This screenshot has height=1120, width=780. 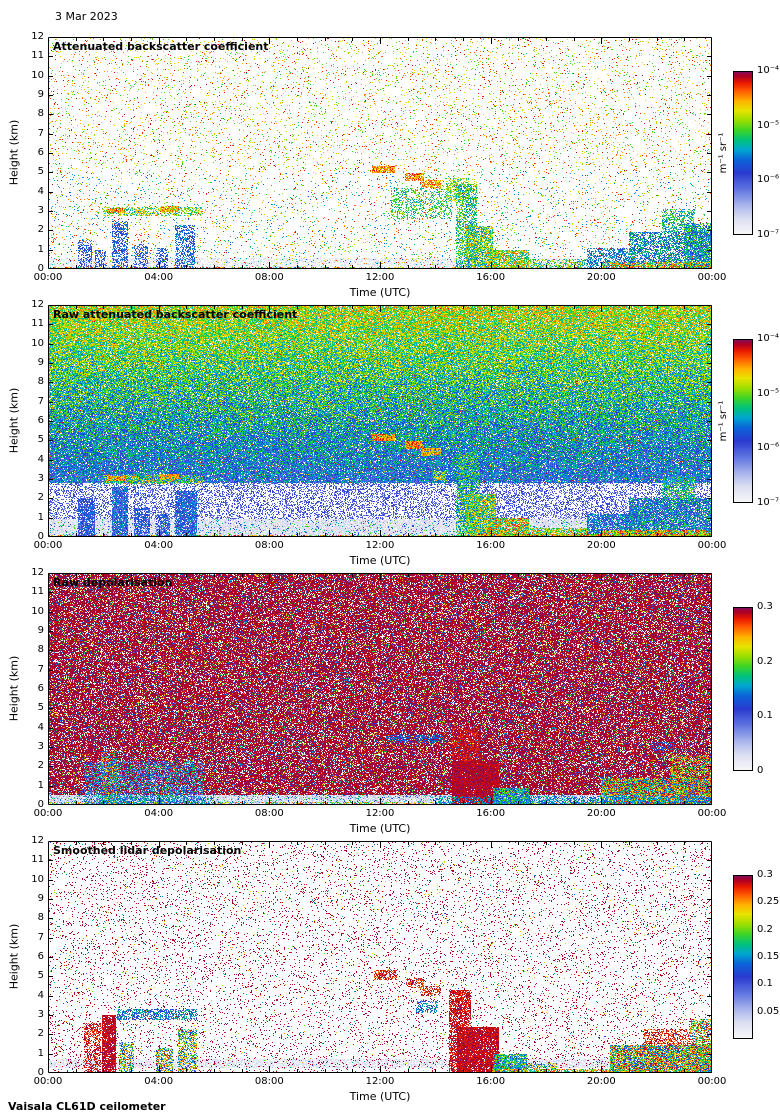 What do you see at coordinates (87, 1106) in the screenshot?
I see `instrument-label: Vaisala CL61D ceilometer` at bounding box center [87, 1106].